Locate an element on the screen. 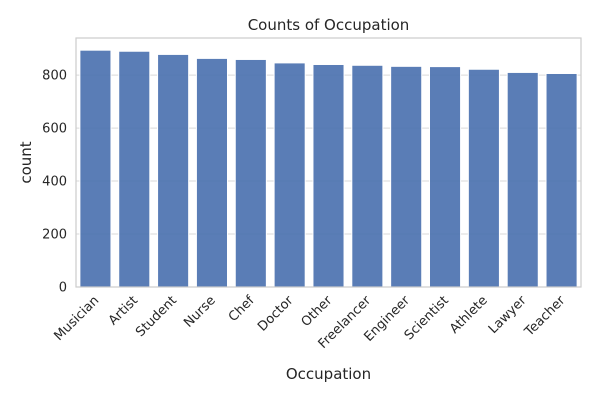 Image resolution: width=600 pixels, height=400 pixels. x-axis-label: Occupation is located at coordinates (328, 374).